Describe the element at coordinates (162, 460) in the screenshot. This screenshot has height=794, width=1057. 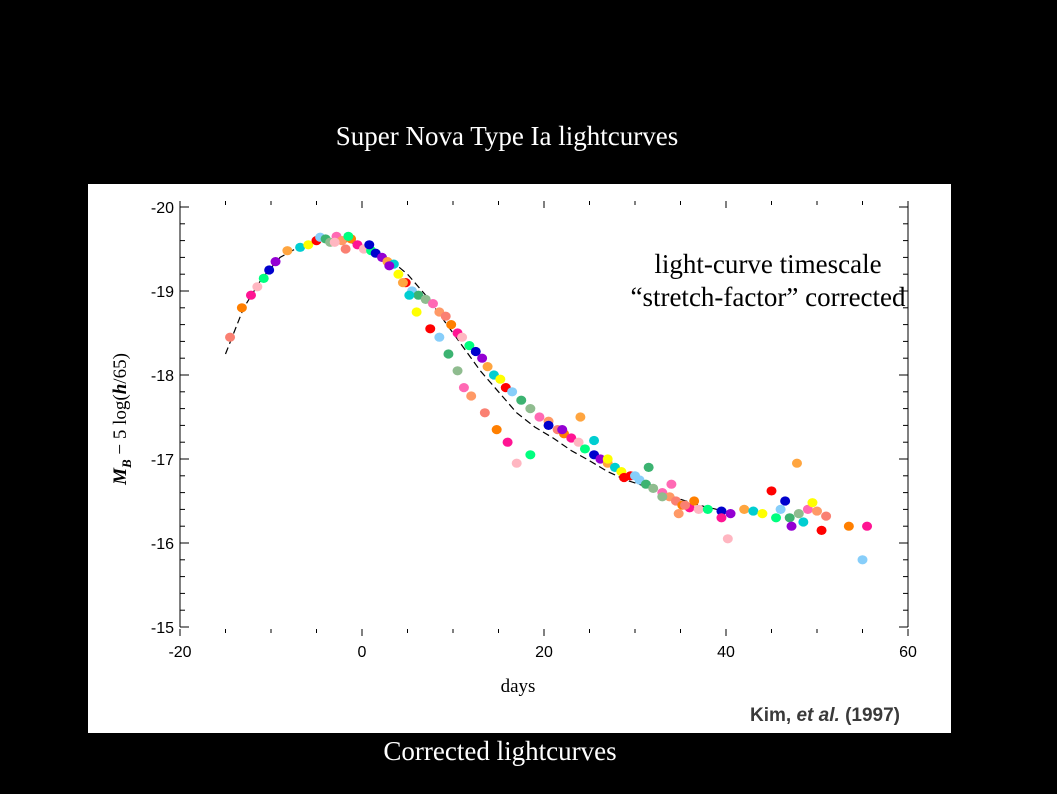
I see `y-tick-label: -17` at that location.